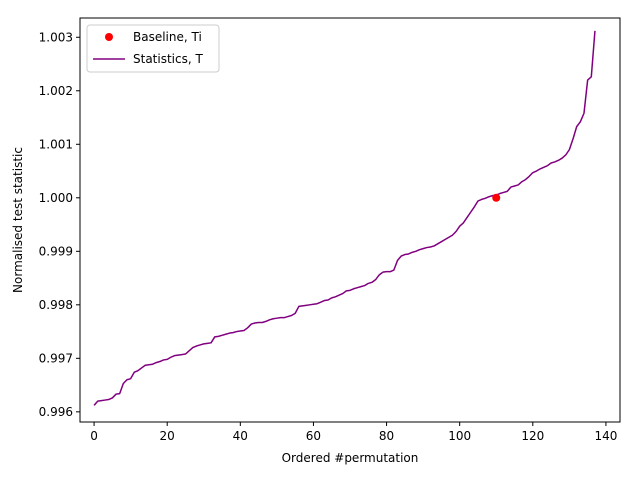  What do you see at coordinates (56, 358) in the screenshot?
I see `y-tick-label: 0.997` at bounding box center [56, 358].